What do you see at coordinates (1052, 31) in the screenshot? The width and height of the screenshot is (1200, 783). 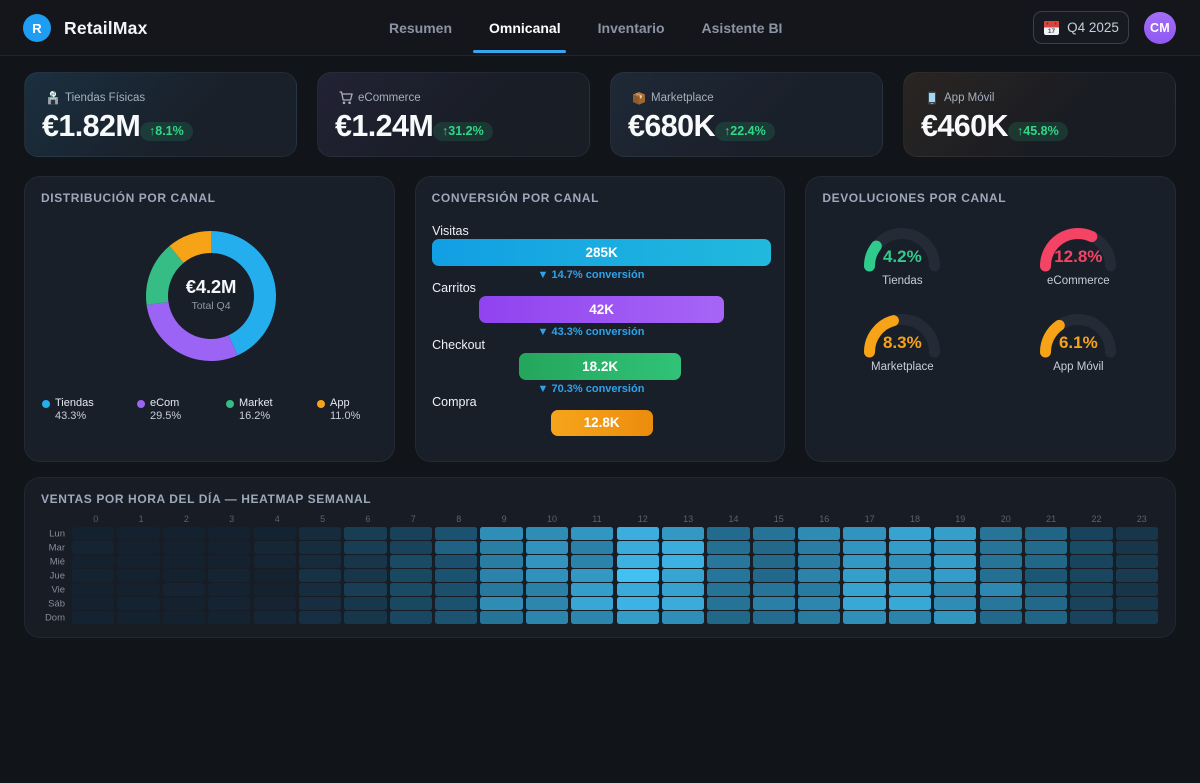 I see `svg-text: 17` at bounding box center [1052, 31].